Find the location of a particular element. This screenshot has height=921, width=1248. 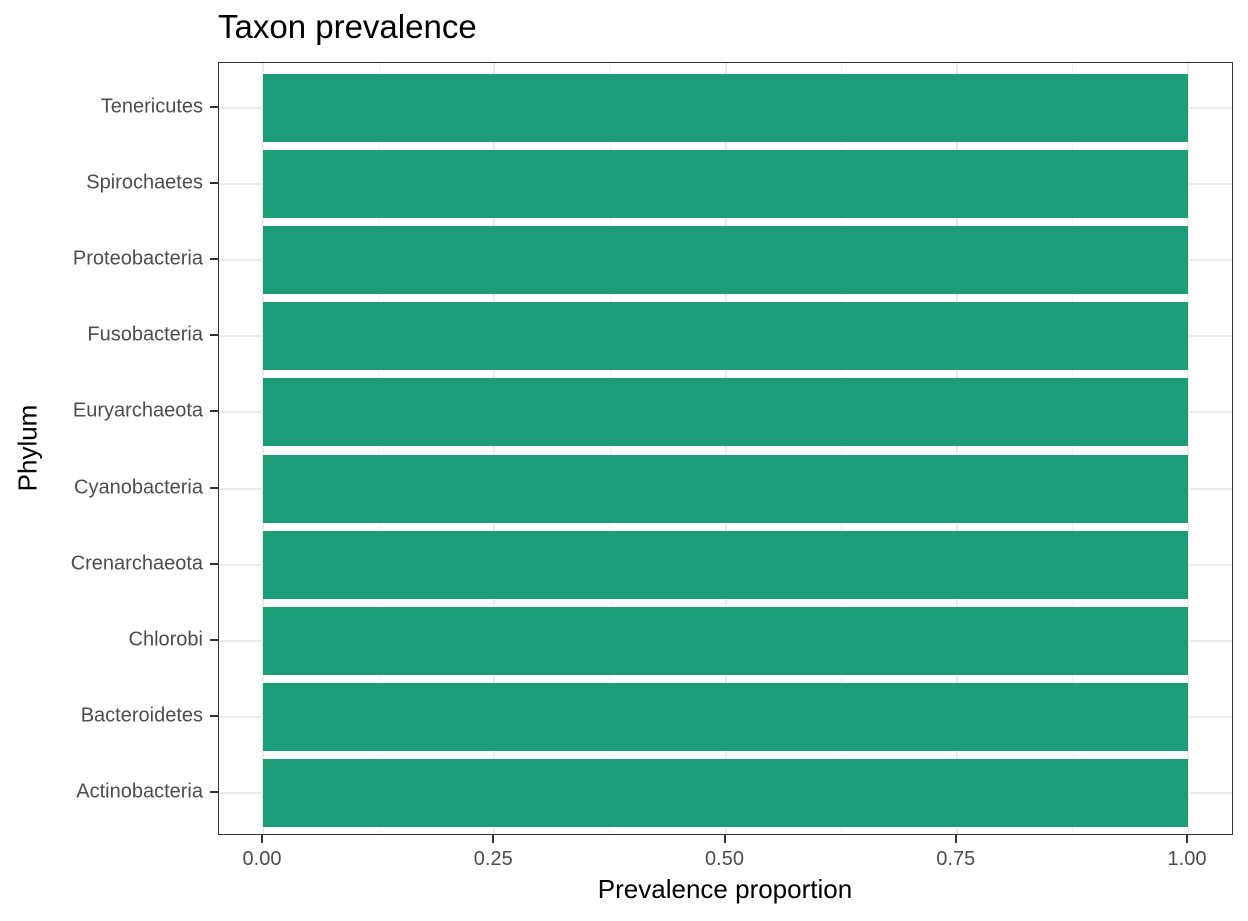

bar-proteobacteria is located at coordinates (725, 260).